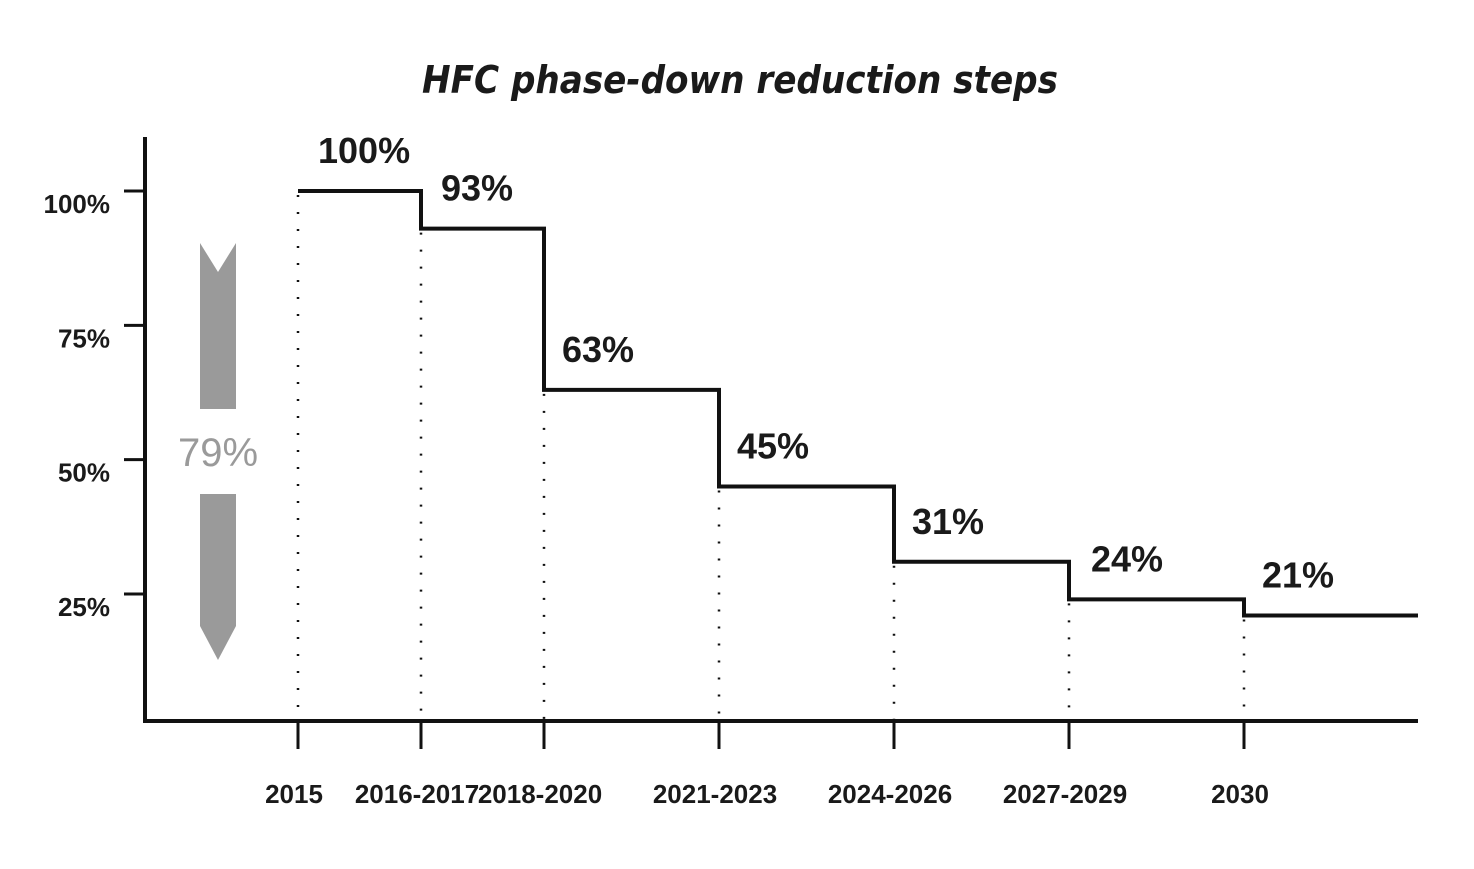 The image size is (1474, 869). Describe the element at coordinates (540, 794) in the screenshot. I see `x-tick-label: 2018-2020` at that location.